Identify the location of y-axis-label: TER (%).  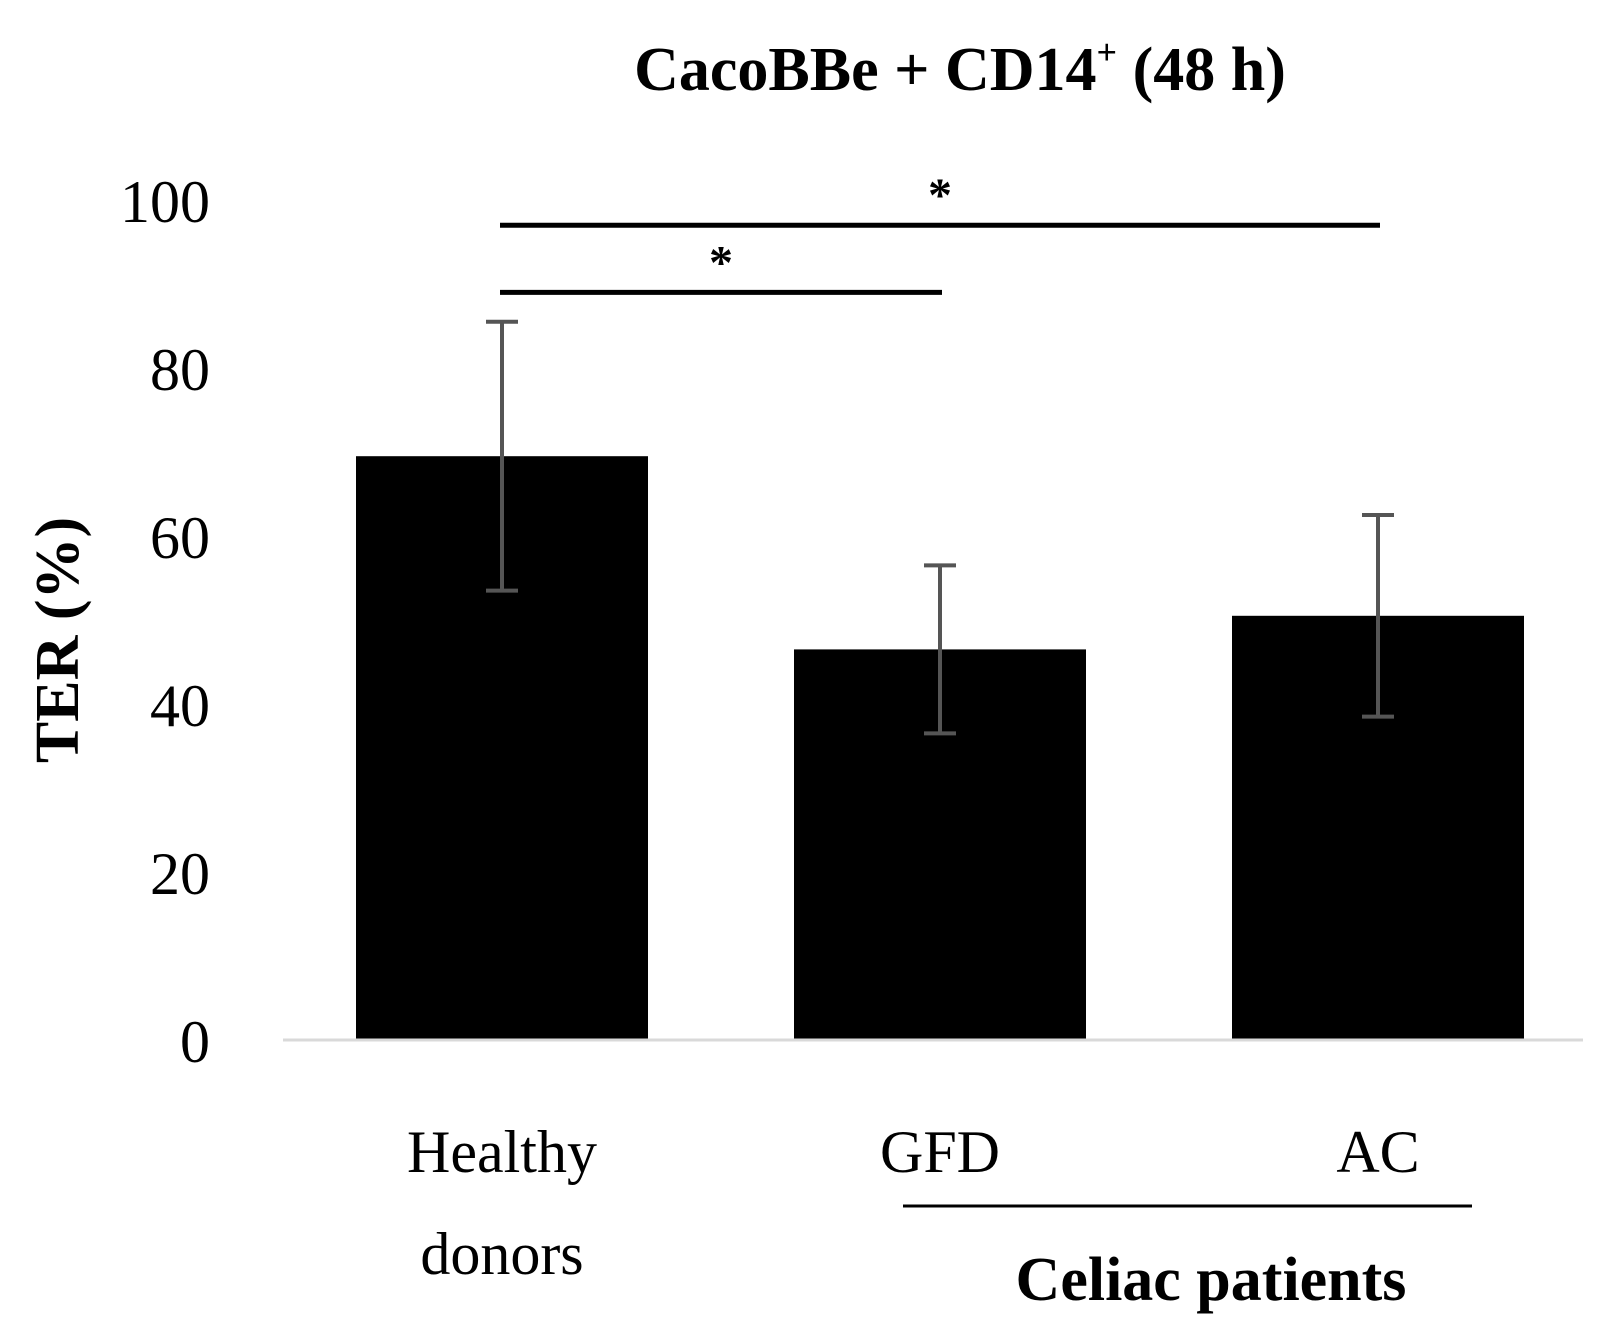
(58, 640).